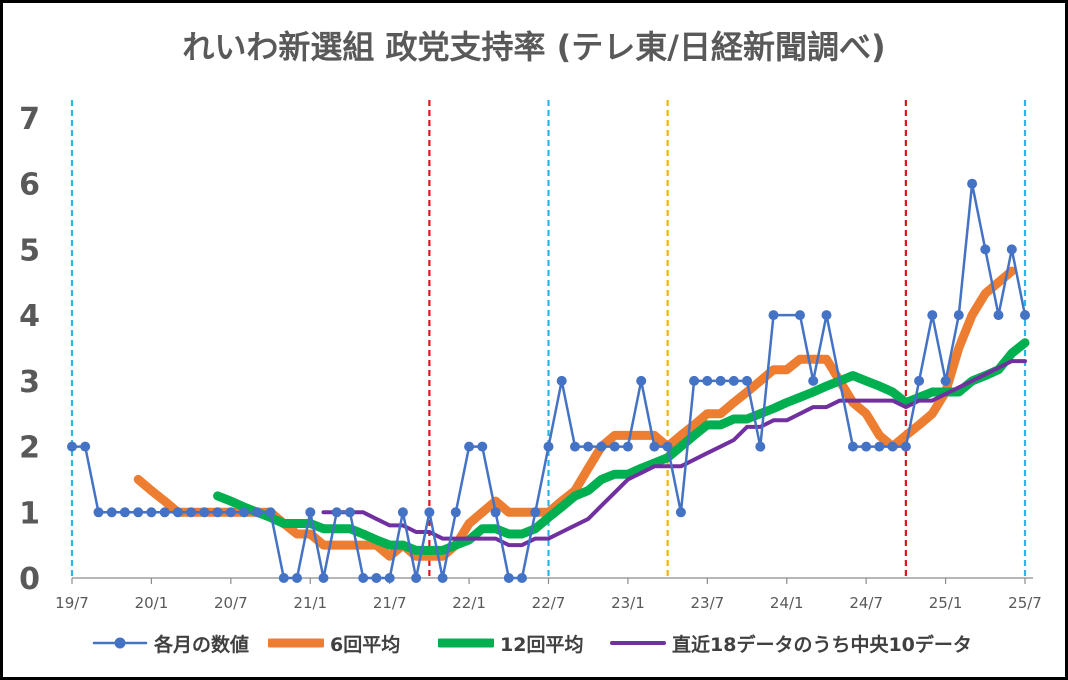  Describe the element at coordinates (866, 603) in the screenshot. I see `x-tick-label-10: 24/7` at that location.